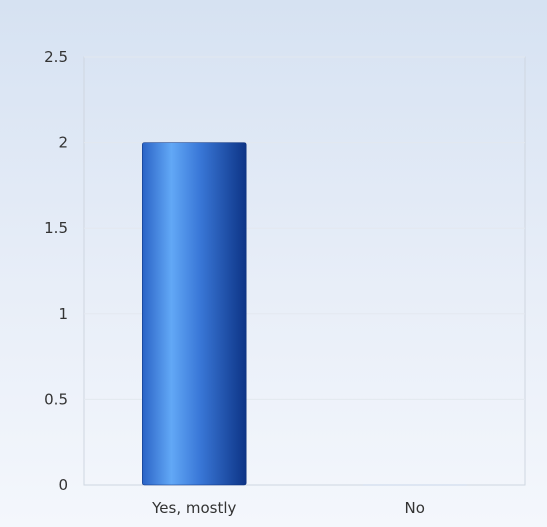  What do you see at coordinates (56, 228) in the screenshot?
I see `y-tick-label: 1.5` at bounding box center [56, 228].